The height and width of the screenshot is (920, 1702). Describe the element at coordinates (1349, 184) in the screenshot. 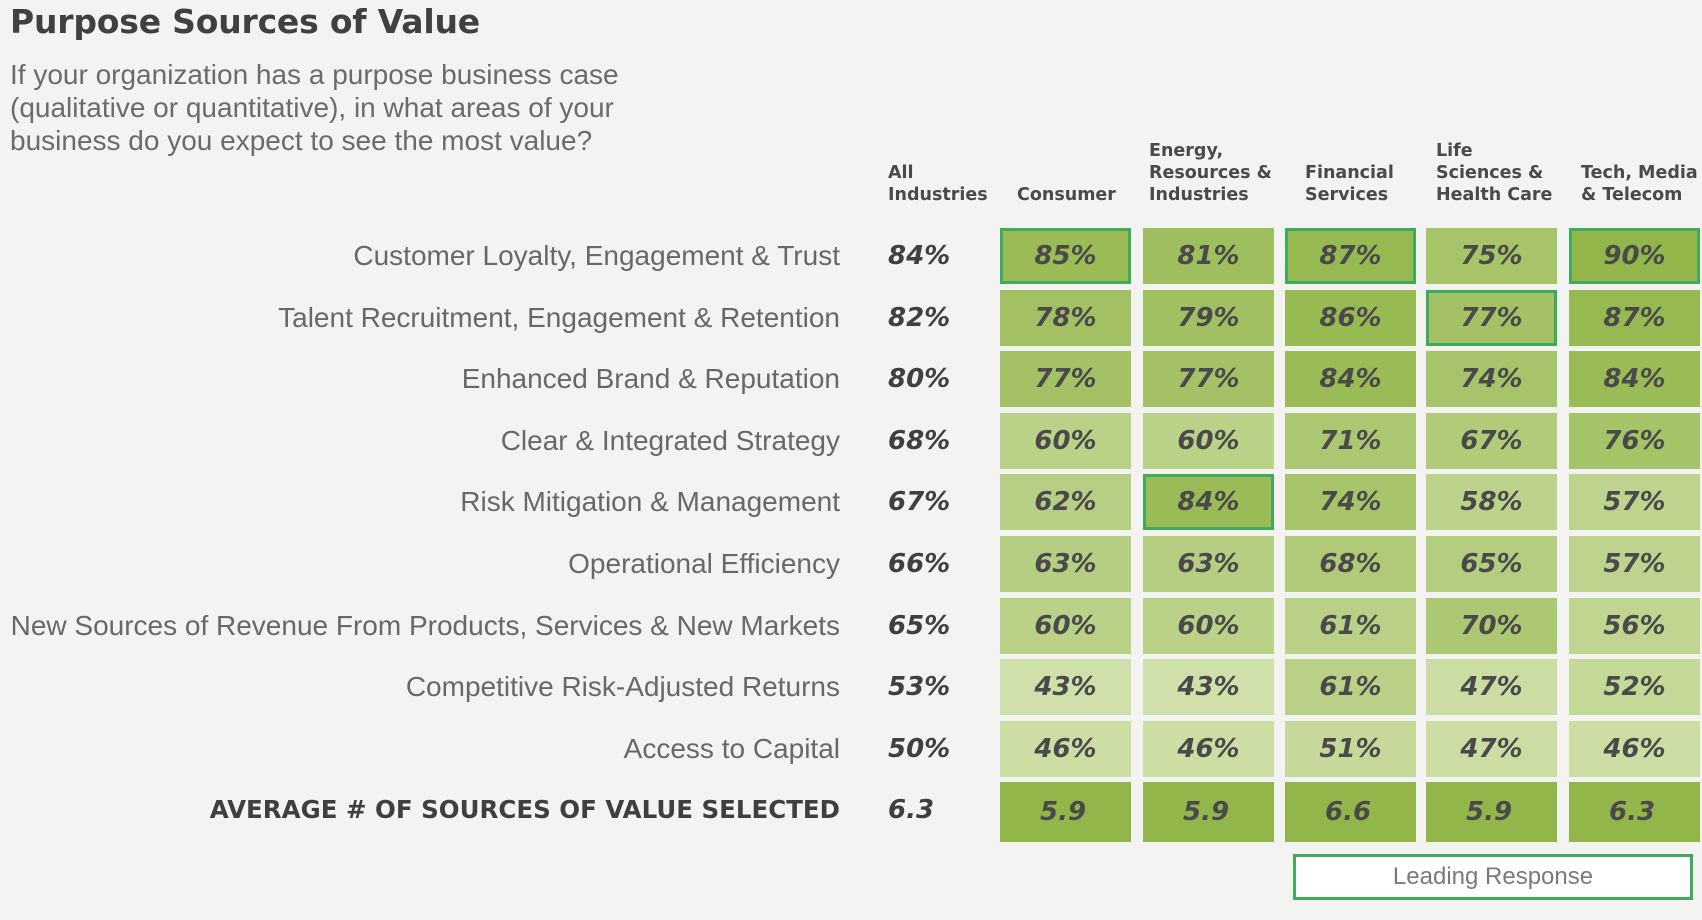

I see `column-header: Financial Services` at that location.